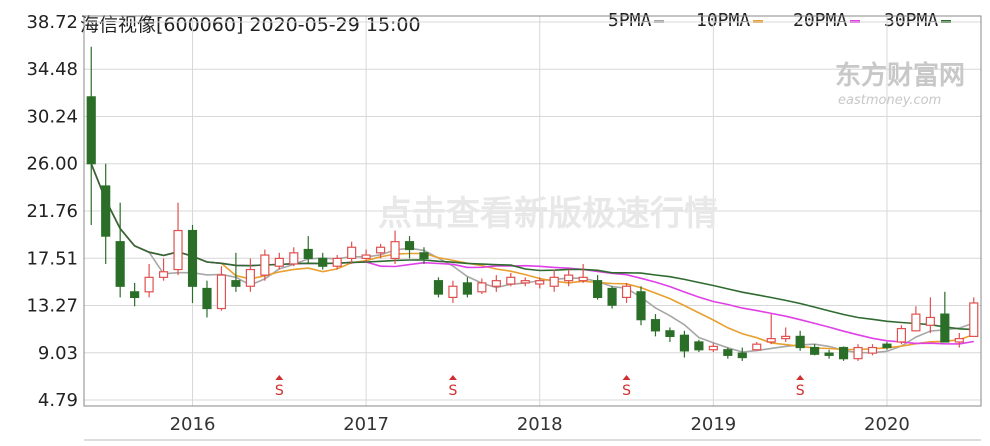 This screenshot has height=446, width=990. I want to click on legend-10pma: 10PMA, so click(730, 20).